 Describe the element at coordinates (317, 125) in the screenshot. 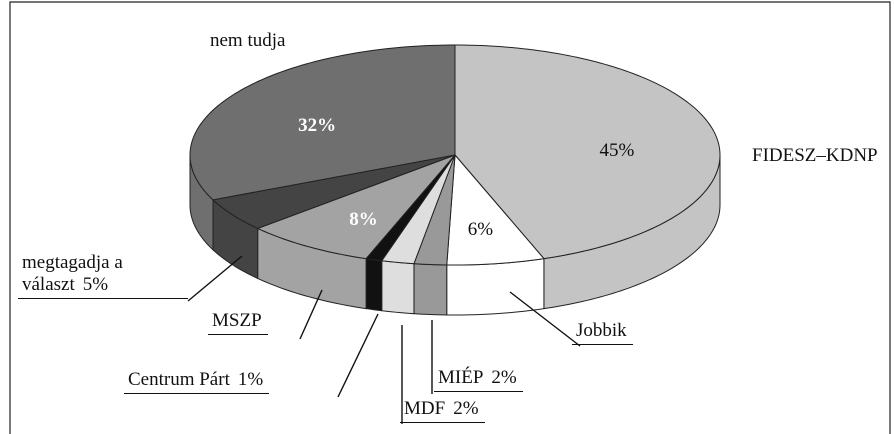

I see `value-label: 32%` at that location.